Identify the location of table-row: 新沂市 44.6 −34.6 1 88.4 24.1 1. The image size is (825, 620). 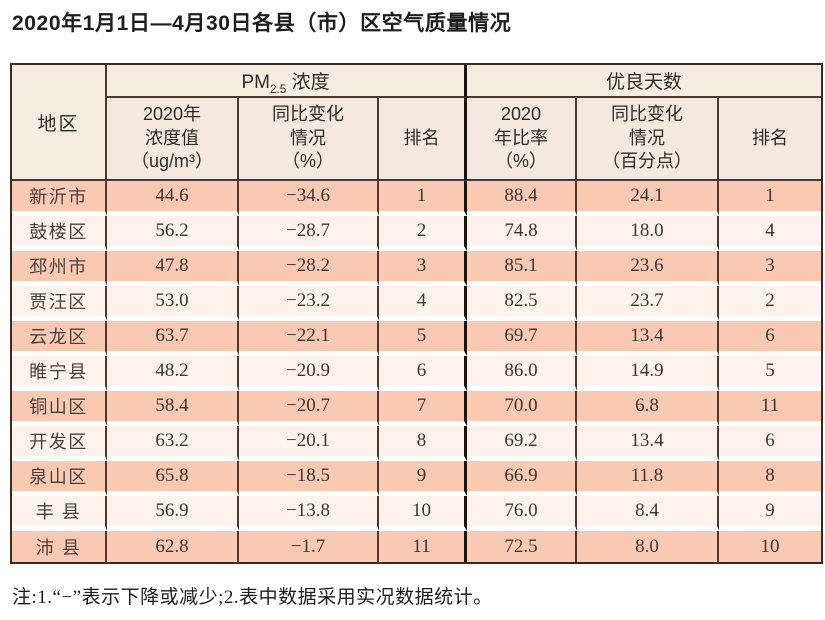
(417, 198).